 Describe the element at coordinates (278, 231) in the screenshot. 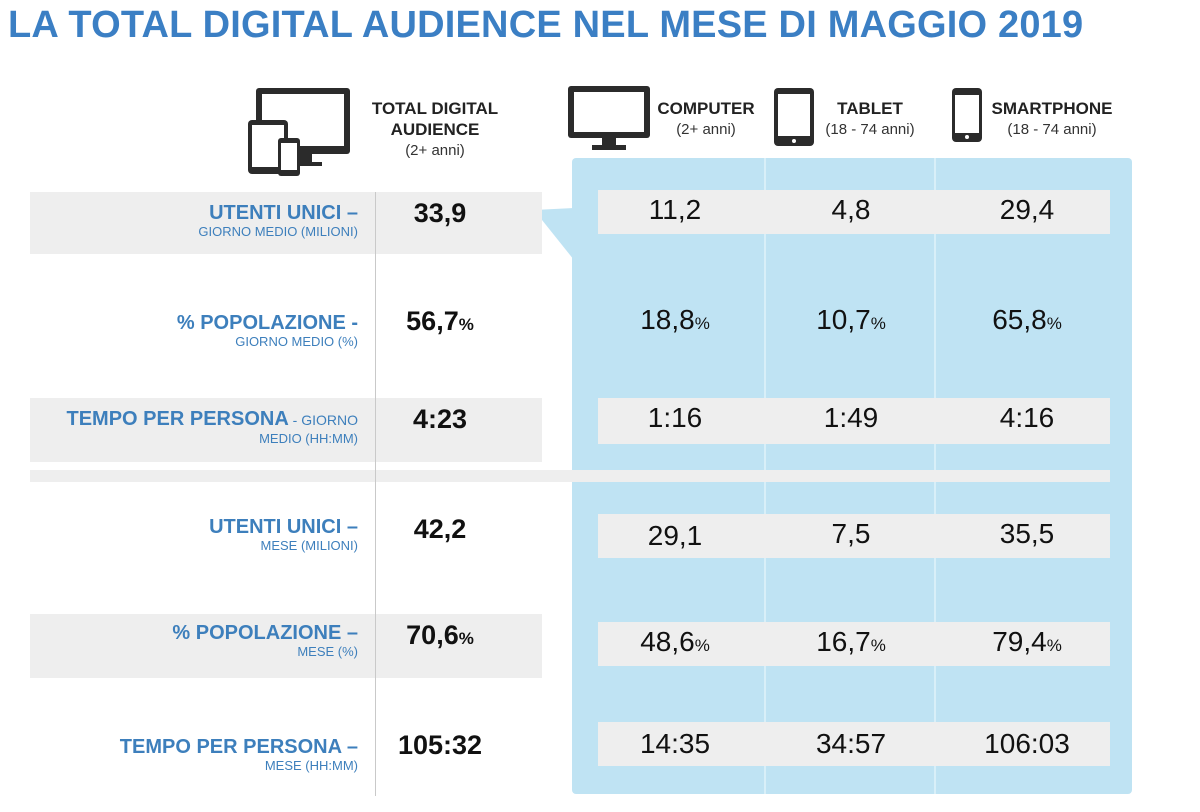

I see `row-label-sub: GIORNO MEDIO (MILIONI)` at that location.